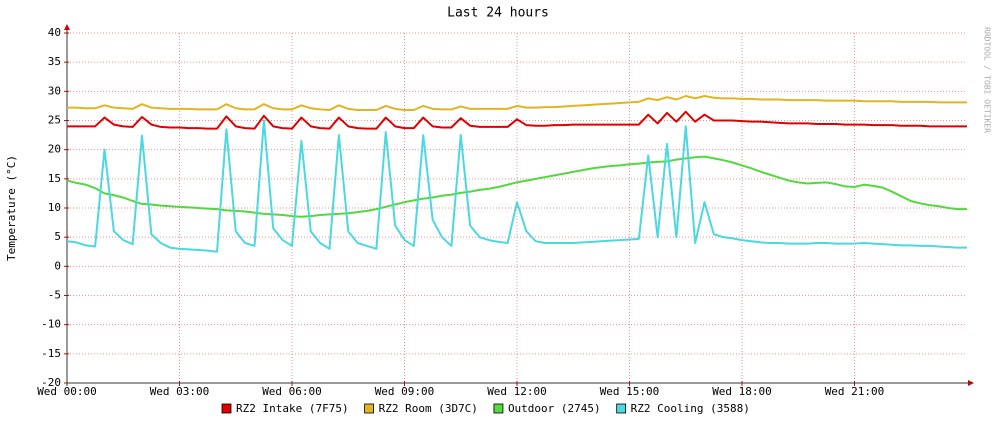 This screenshot has width=997, height=423. What do you see at coordinates (11, 208) in the screenshot?
I see `y-axis-label: Temperature (°C)` at bounding box center [11, 208].